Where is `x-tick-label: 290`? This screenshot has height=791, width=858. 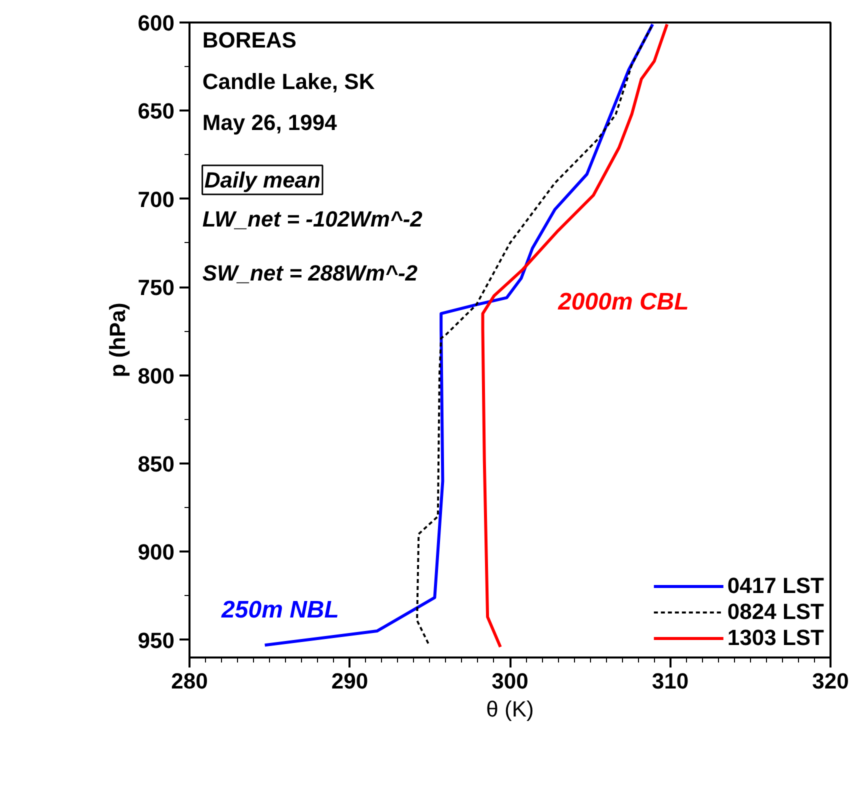
x-tick-label: 290 is located at coordinates (349, 681).